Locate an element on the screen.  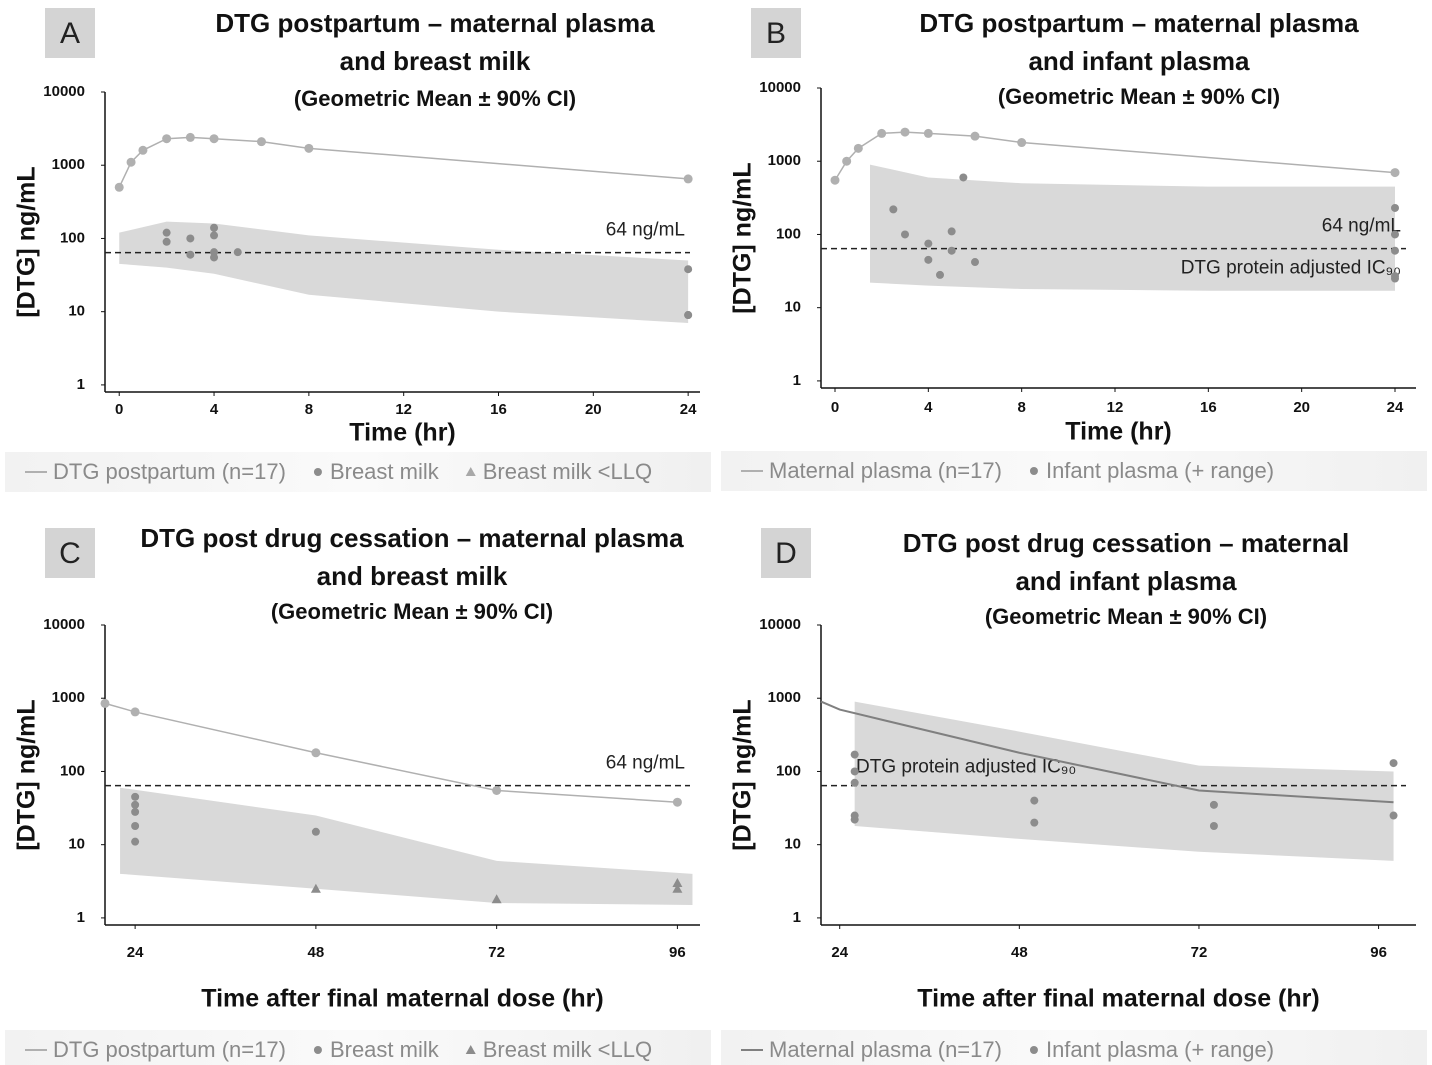
x-axis-title: Time (hr) is located at coordinates (402, 433).